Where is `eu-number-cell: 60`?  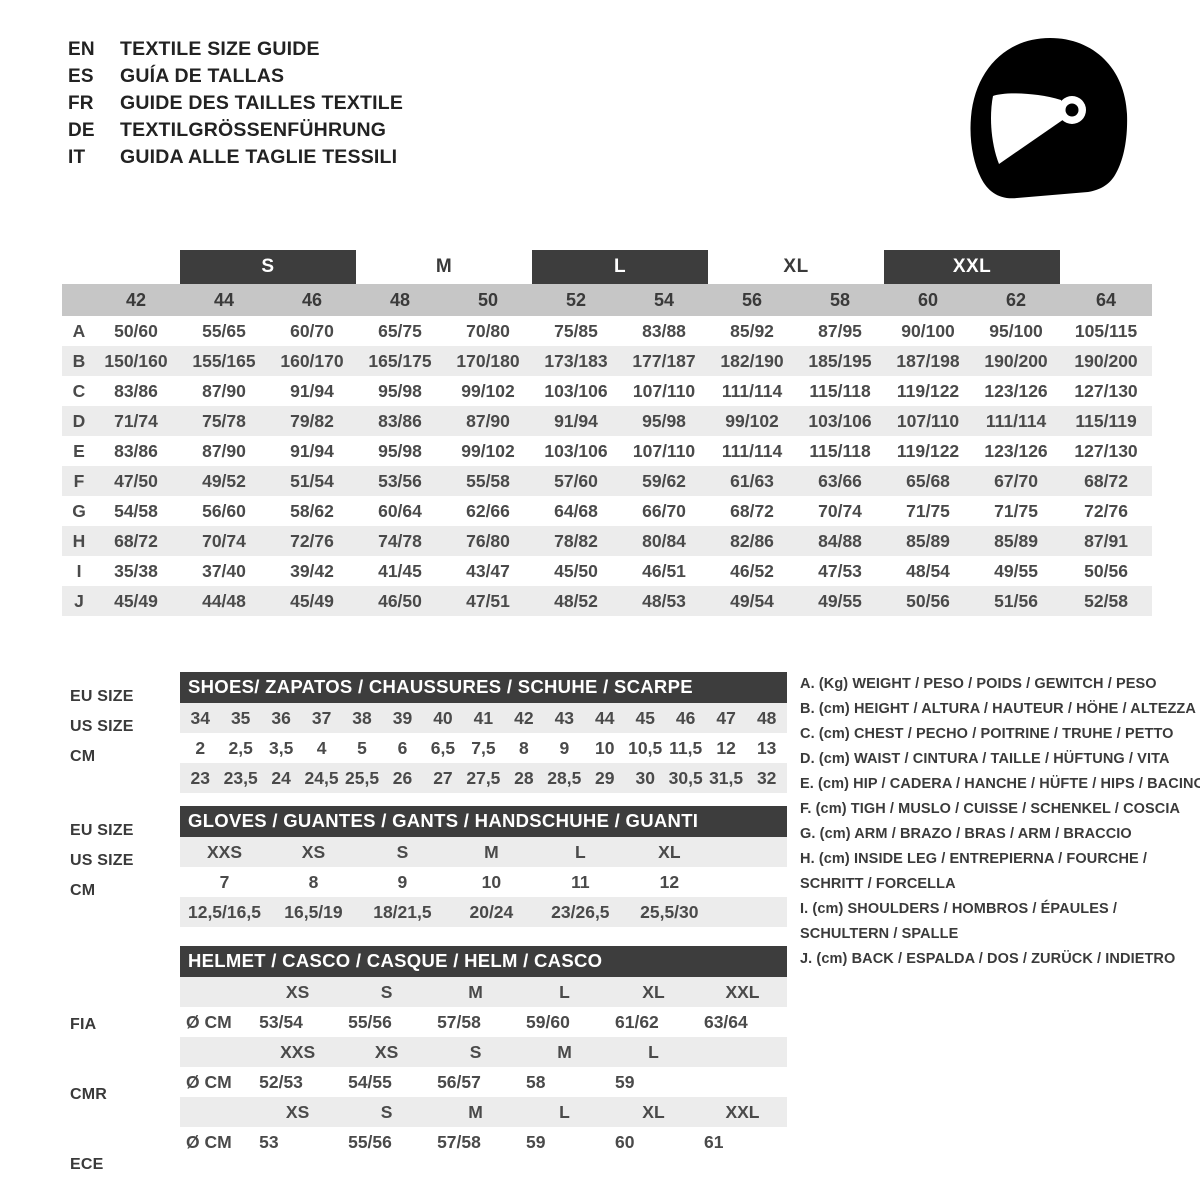 eu-number-cell: 60 is located at coordinates (928, 300).